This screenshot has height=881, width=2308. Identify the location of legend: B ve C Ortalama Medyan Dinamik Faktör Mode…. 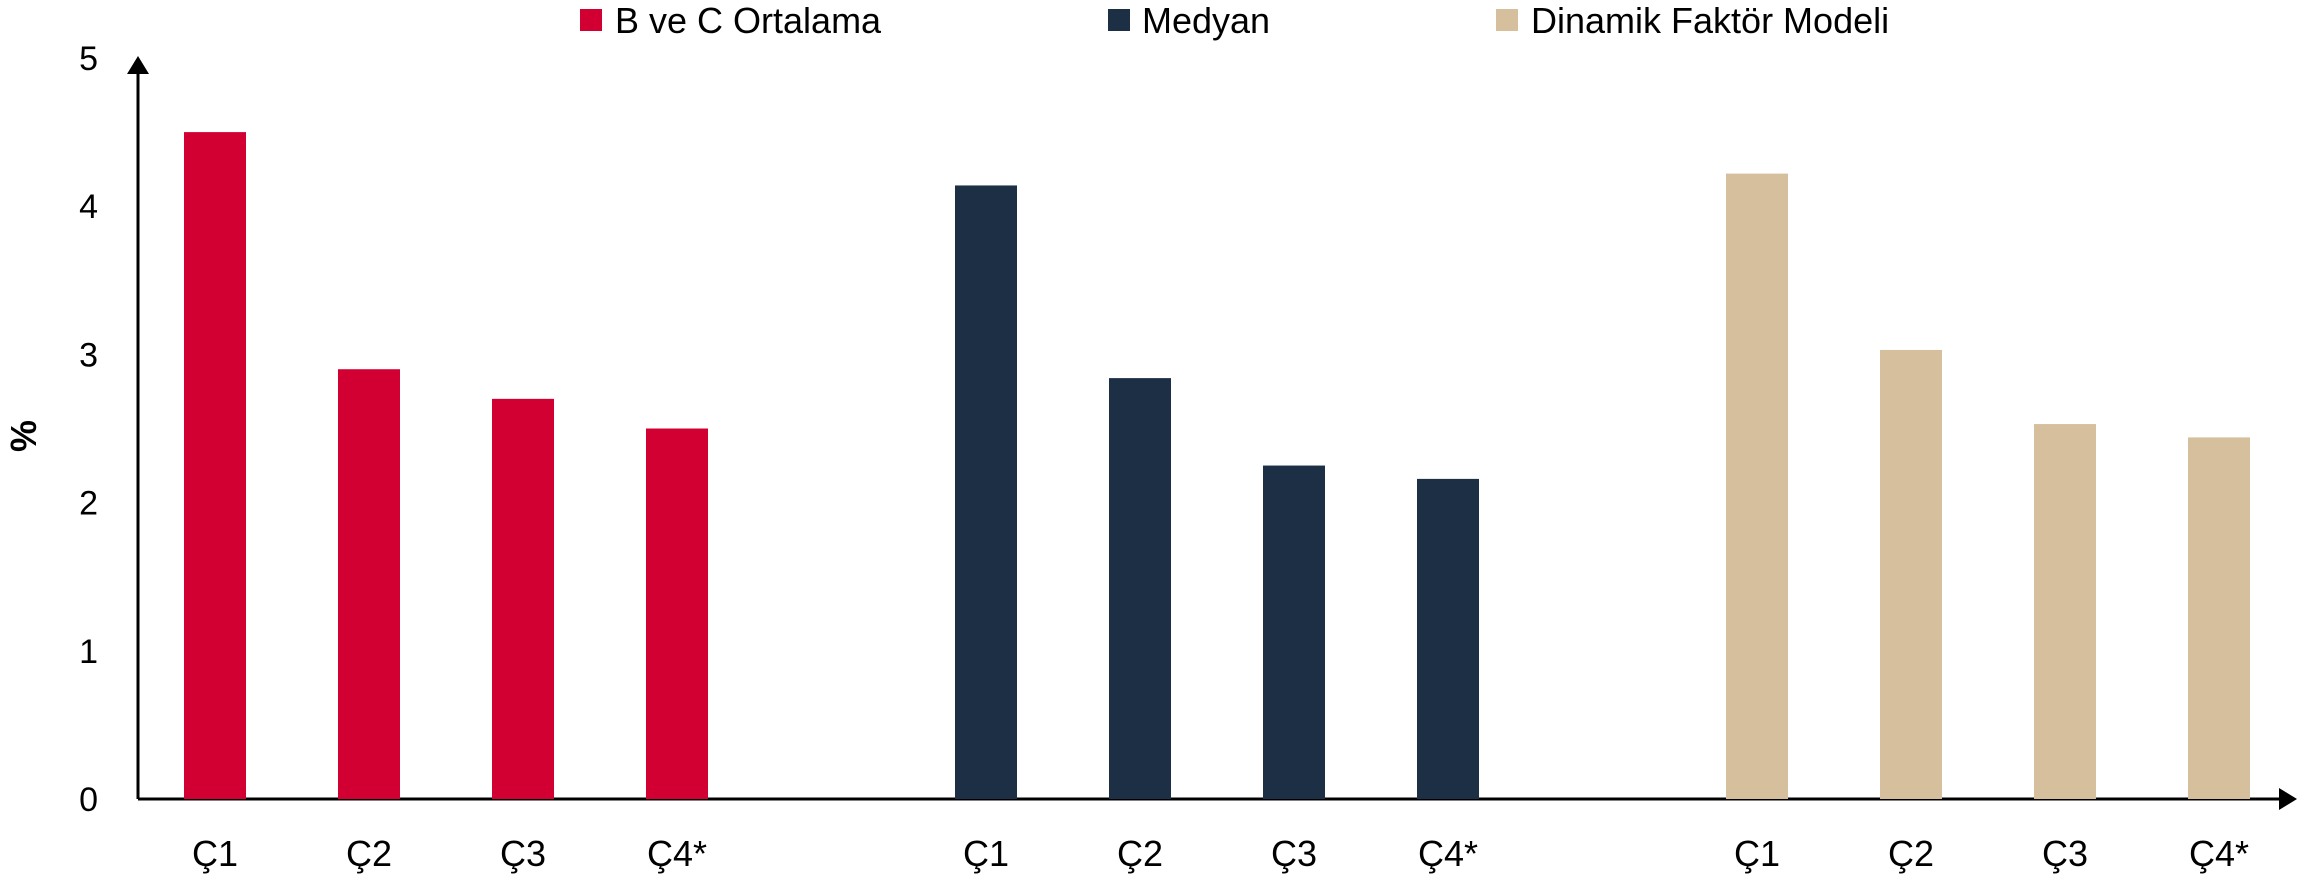
(1234, 20).